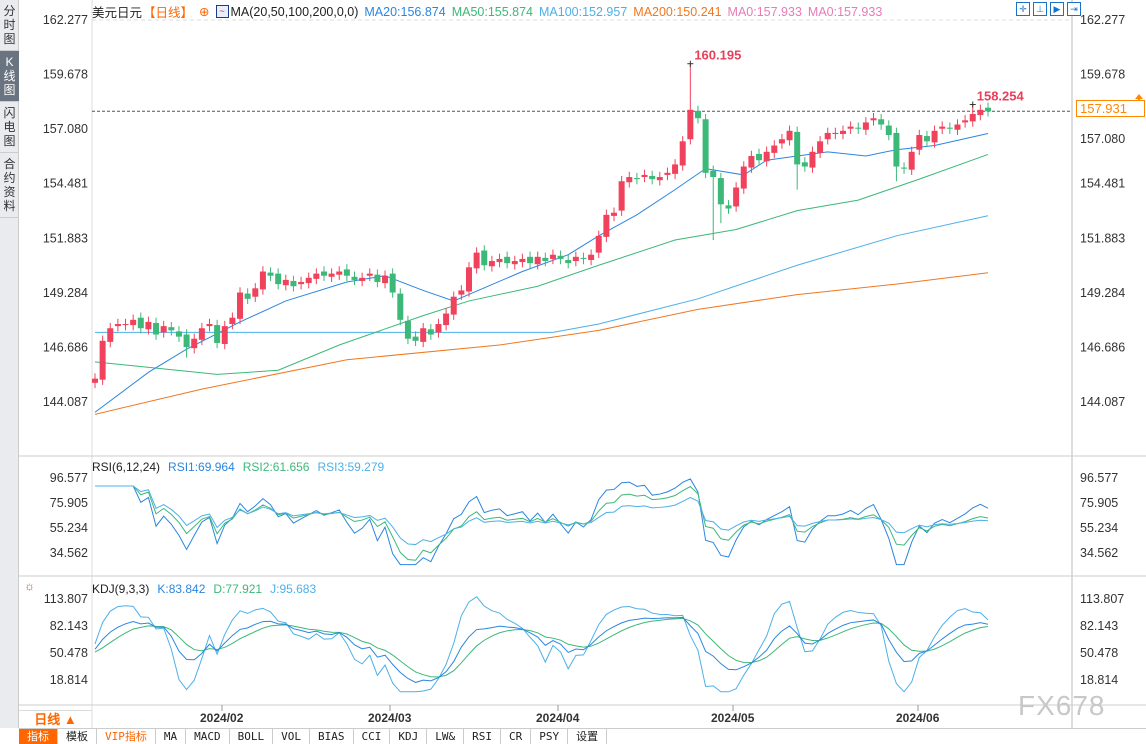 This screenshot has height=744, width=1146. I want to click on indicator-rsi: RSI, so click(482, 736).